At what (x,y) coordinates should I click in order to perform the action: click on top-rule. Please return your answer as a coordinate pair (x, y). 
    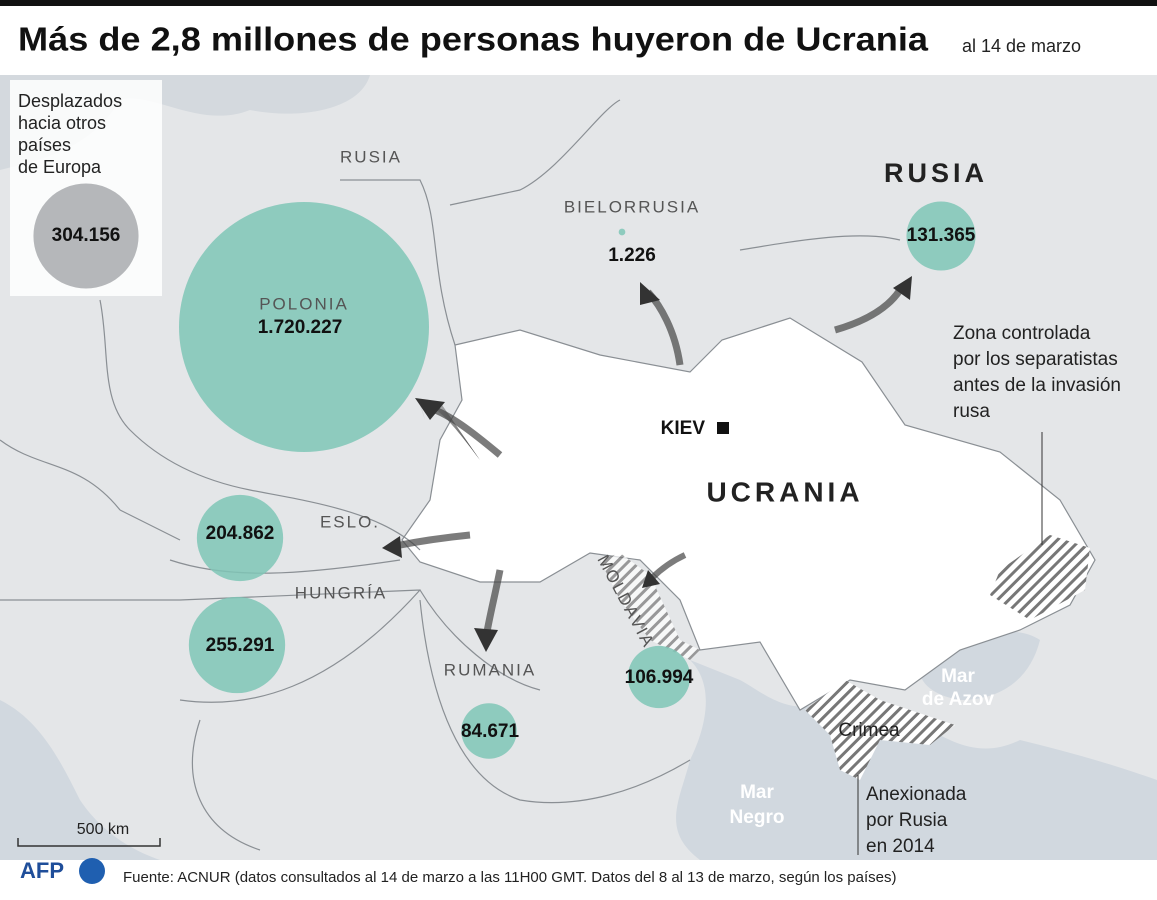
    Looking at the image, I should click on (578, 3).